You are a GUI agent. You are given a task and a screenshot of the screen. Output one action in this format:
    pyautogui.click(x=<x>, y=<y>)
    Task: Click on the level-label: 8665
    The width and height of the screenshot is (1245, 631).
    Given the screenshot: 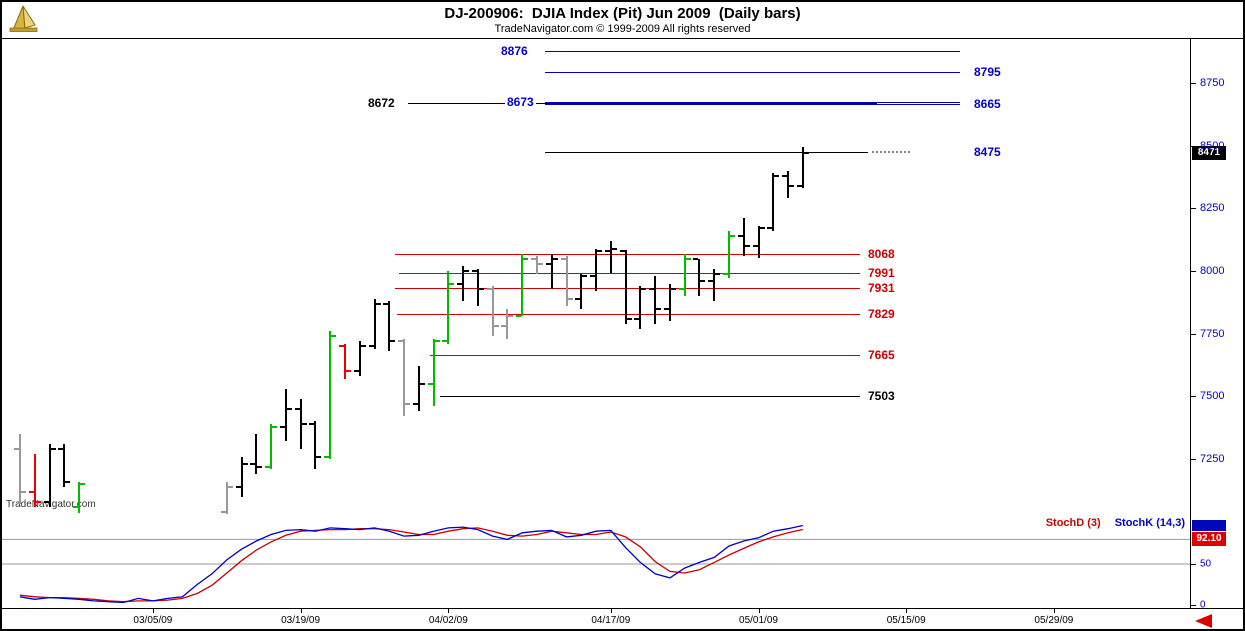 What is the action you would take?
    pyautogui.click(x=987, y=104)
    